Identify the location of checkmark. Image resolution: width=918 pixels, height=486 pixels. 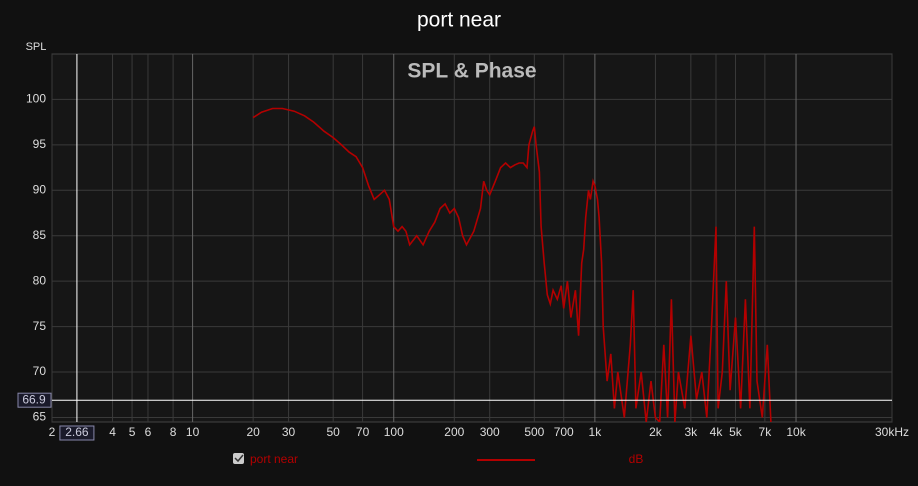
(239, 458).